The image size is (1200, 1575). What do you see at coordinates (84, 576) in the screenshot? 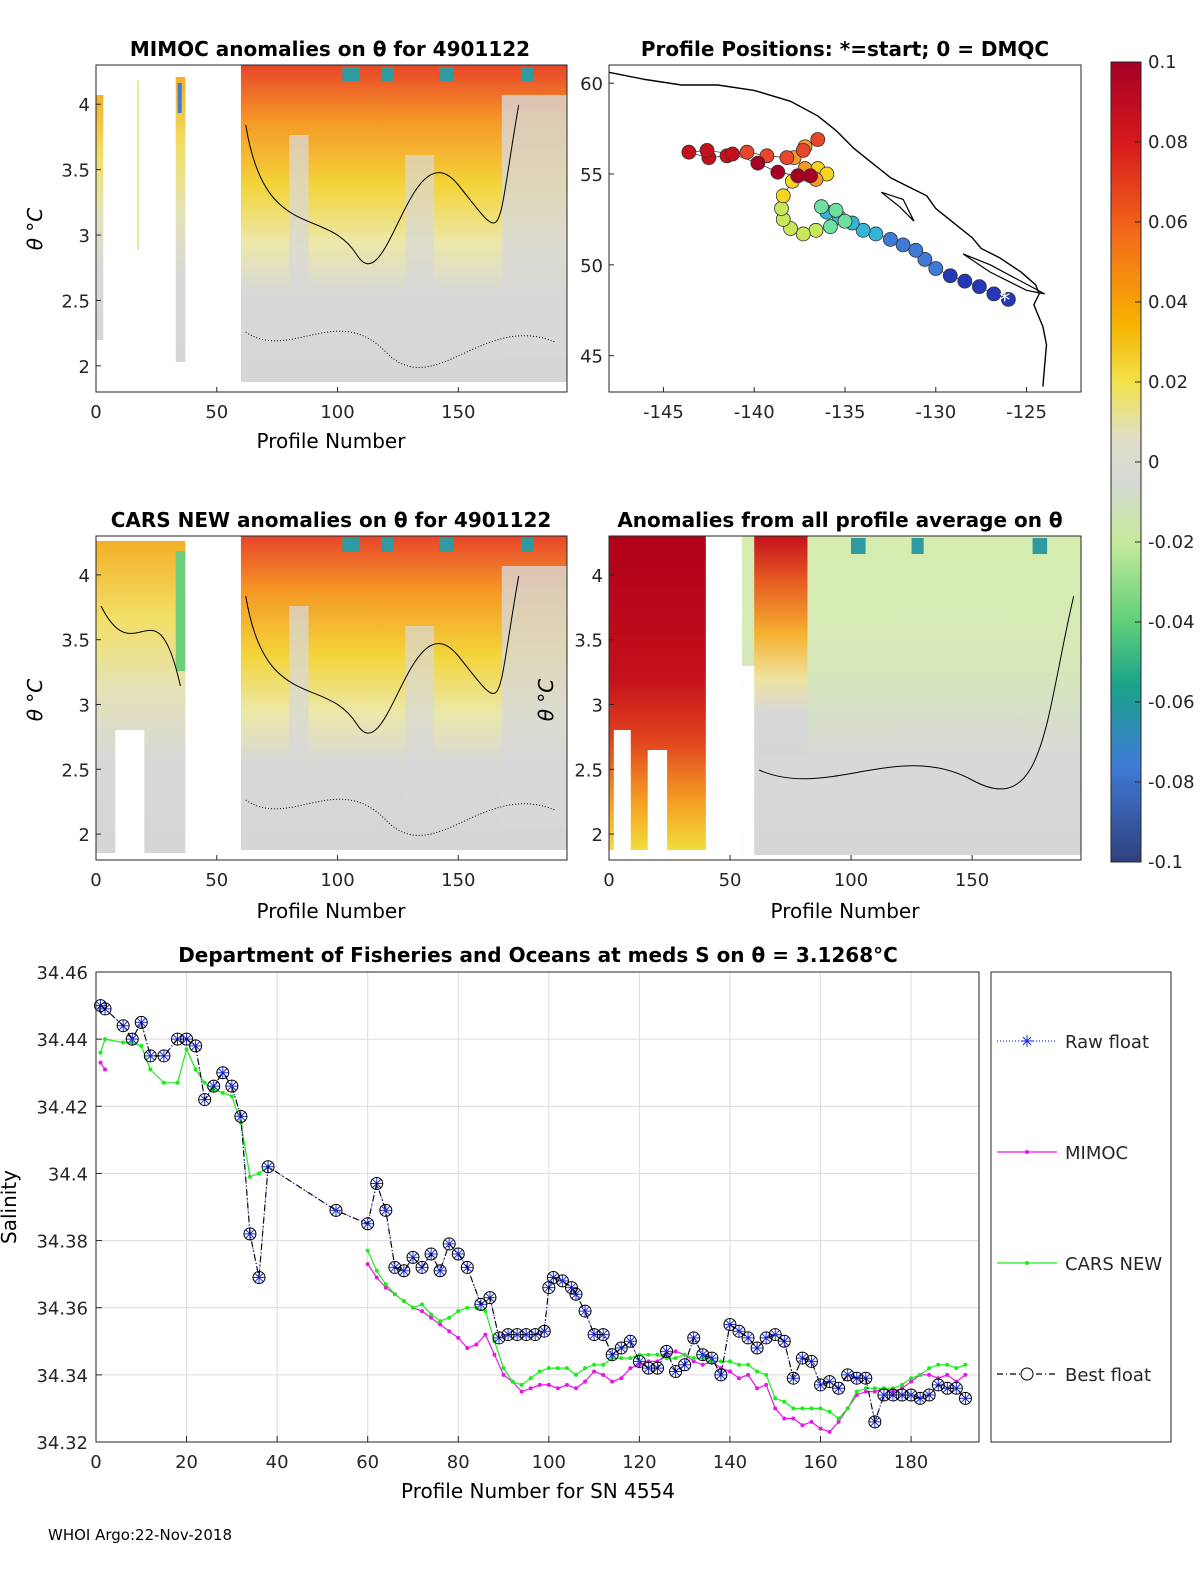
I see `y-tick-label: 4` at bounding box center [84, 576].